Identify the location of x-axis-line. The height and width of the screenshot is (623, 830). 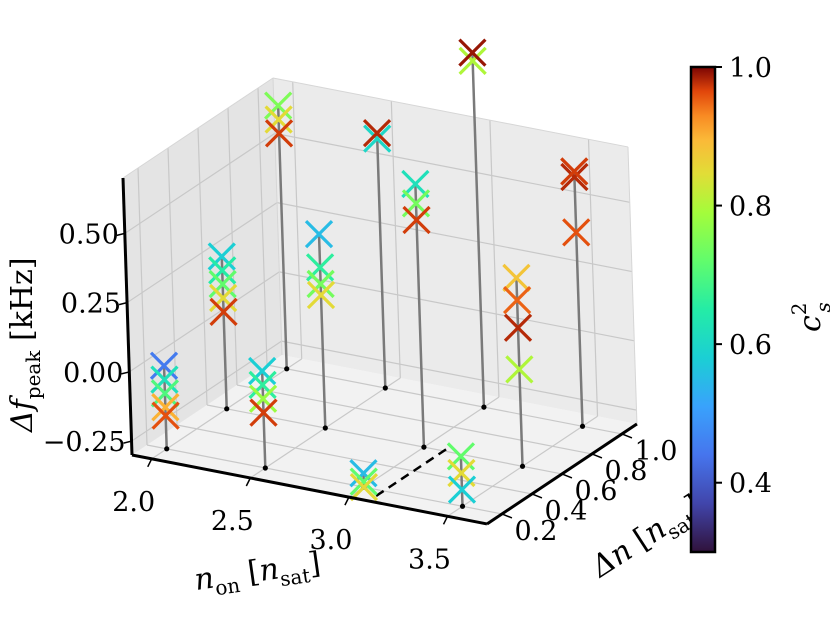
(309, 489).